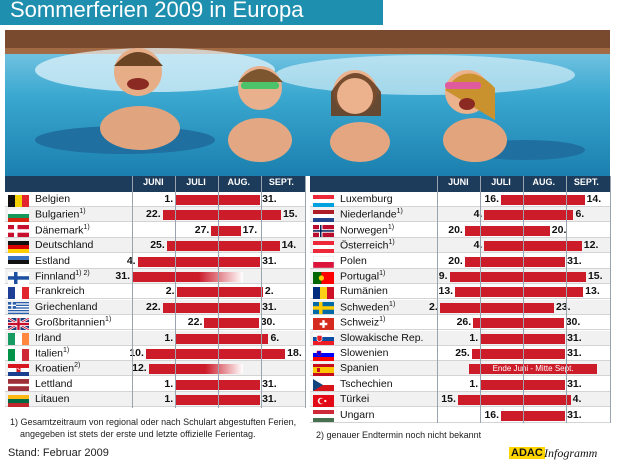  What do you see at coordinates (359, 368) in the screenshot?
I see `country-name: Spanien` at bounding box center [359, 368].